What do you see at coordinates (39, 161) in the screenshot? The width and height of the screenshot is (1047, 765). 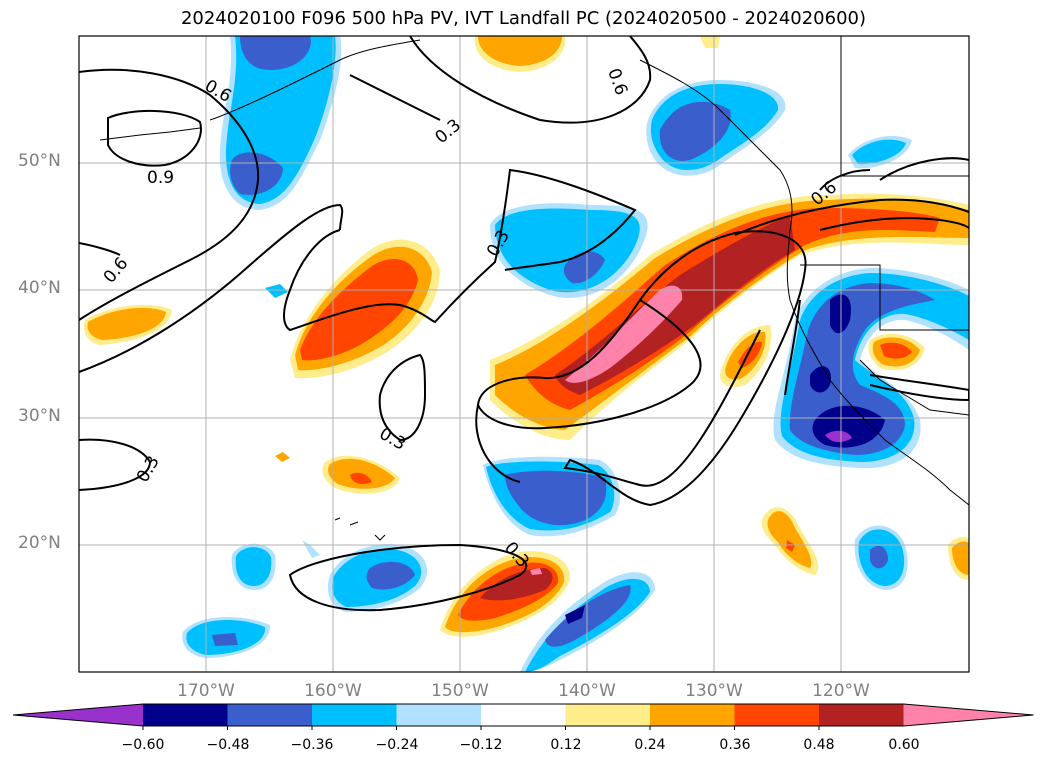 I see `lat-label-50n: 50°N` at bounding box center [39, 161].